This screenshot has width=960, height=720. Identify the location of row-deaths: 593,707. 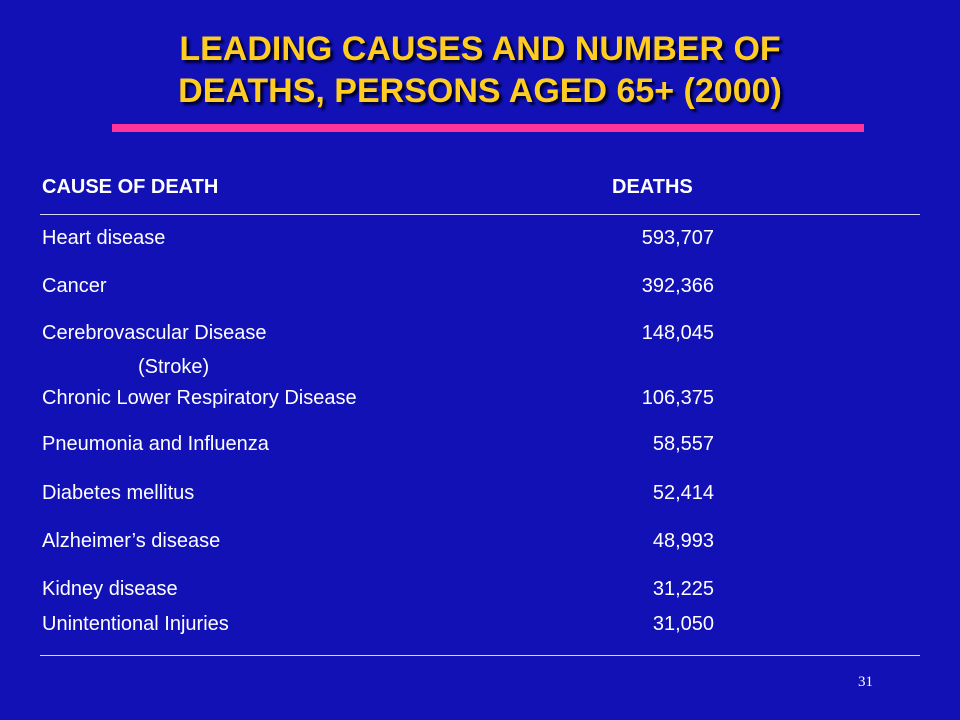
(677, 238).